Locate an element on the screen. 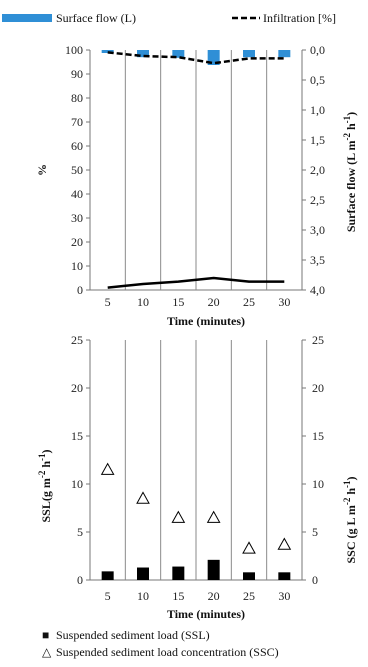  top-left-tick-labels: 0 10 20 30 40 50 60 70 80 90 100 is located at coordinates (77, 170).